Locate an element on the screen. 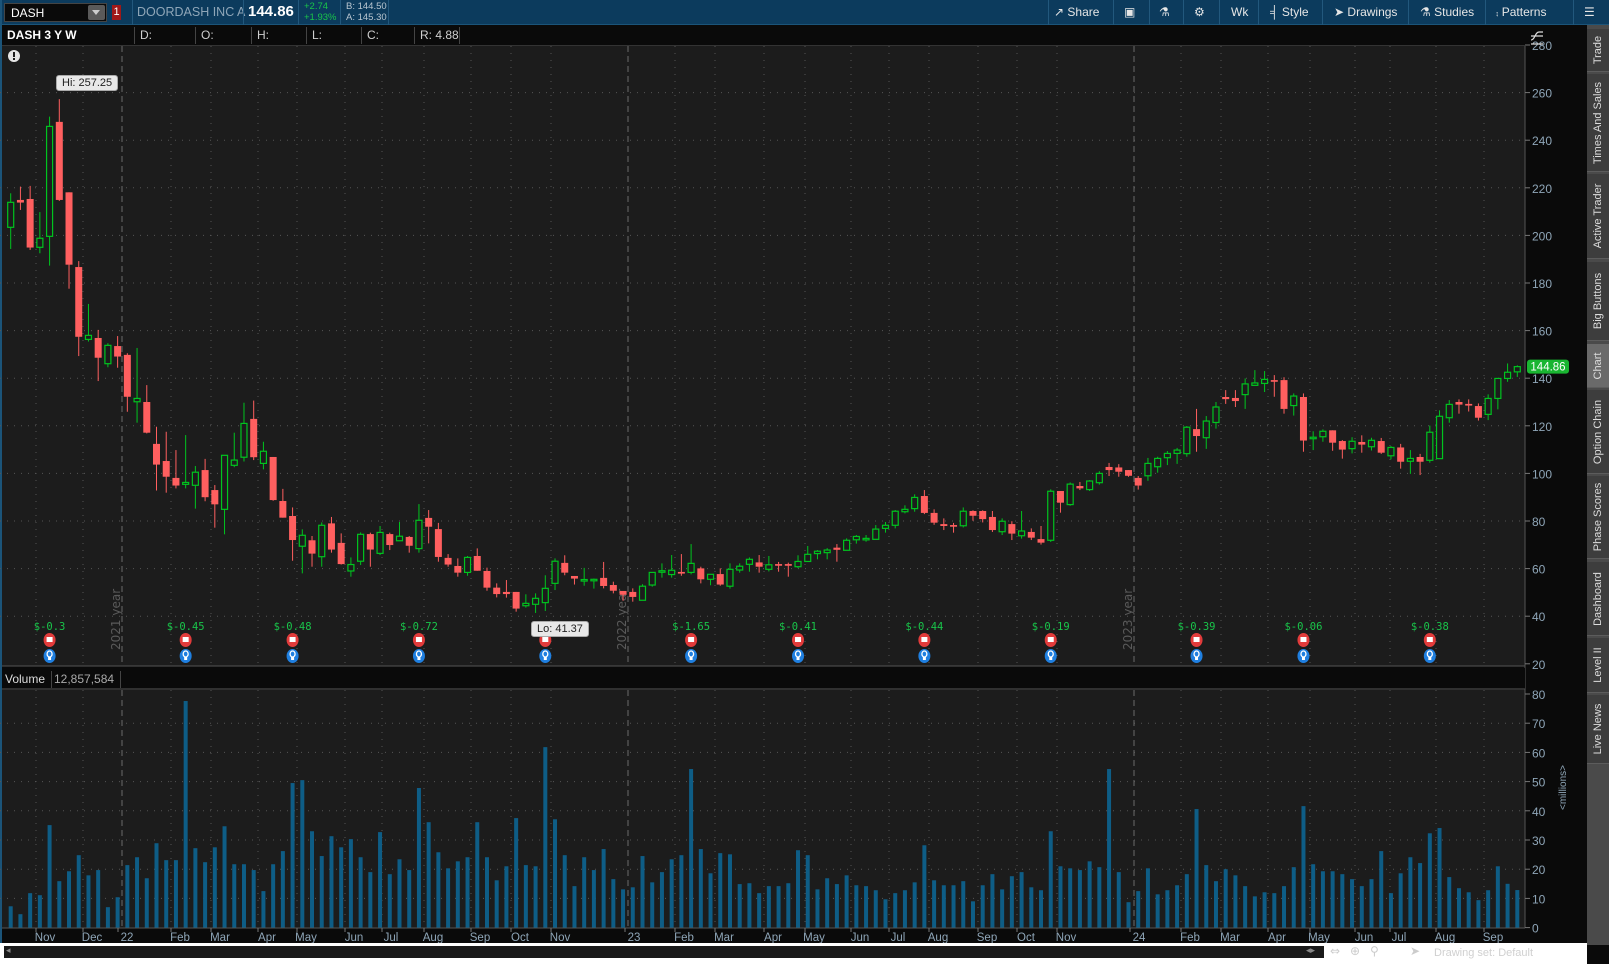 Image resolution: width=1609 pixels, height=964 pixels. side-tab-option-chain: Option Chain is located at coordinates (1598, 432).